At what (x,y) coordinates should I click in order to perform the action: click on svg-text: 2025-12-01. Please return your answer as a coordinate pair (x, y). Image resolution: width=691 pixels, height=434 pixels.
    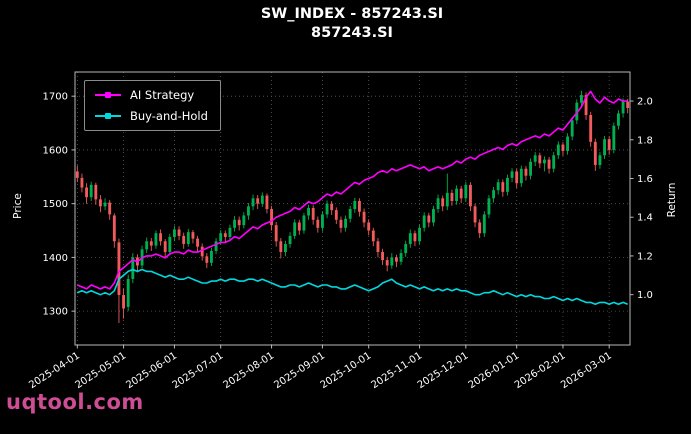
    Looking at the image, I should click on (443, 370).